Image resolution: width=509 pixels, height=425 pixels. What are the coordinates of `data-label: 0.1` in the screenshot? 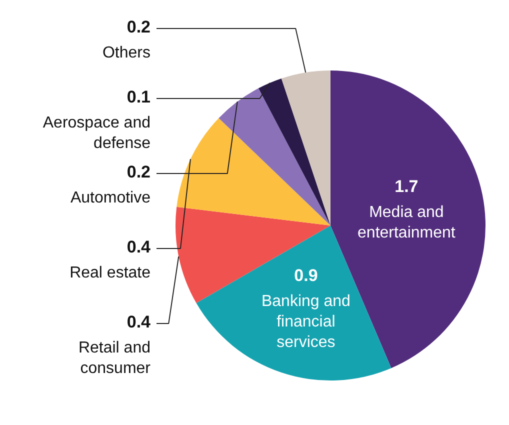 It's located at (138, 97).